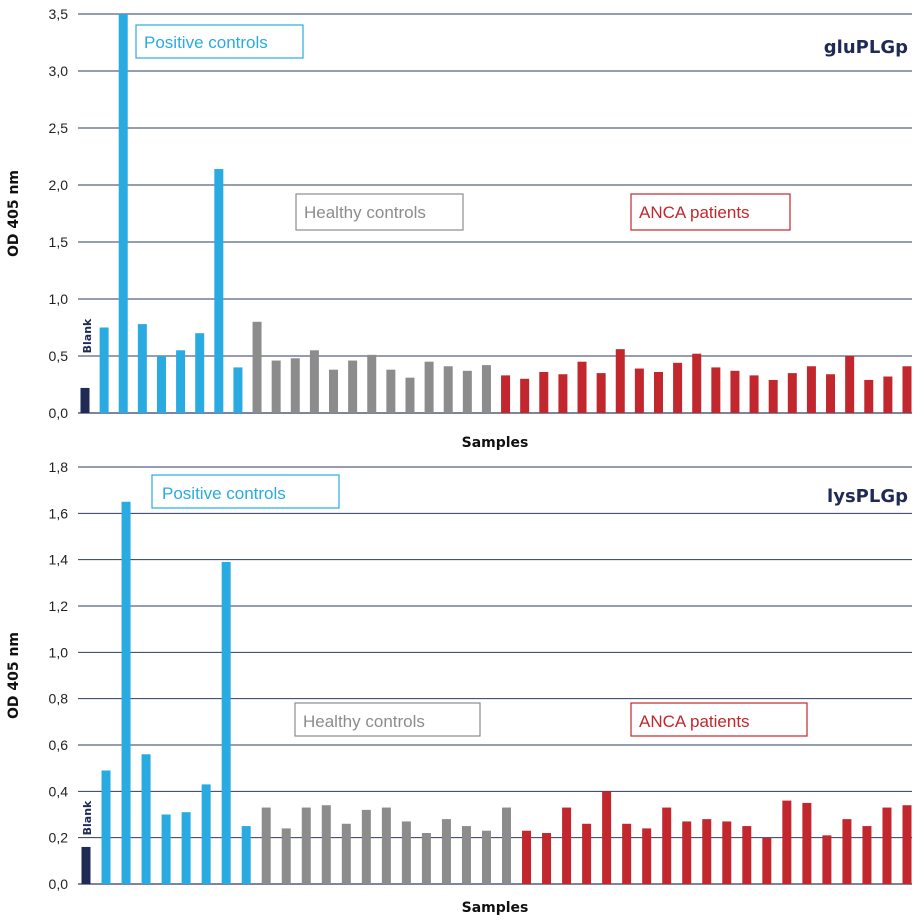  I want to click on annotation-text: Positive controls, so click(224, 493).